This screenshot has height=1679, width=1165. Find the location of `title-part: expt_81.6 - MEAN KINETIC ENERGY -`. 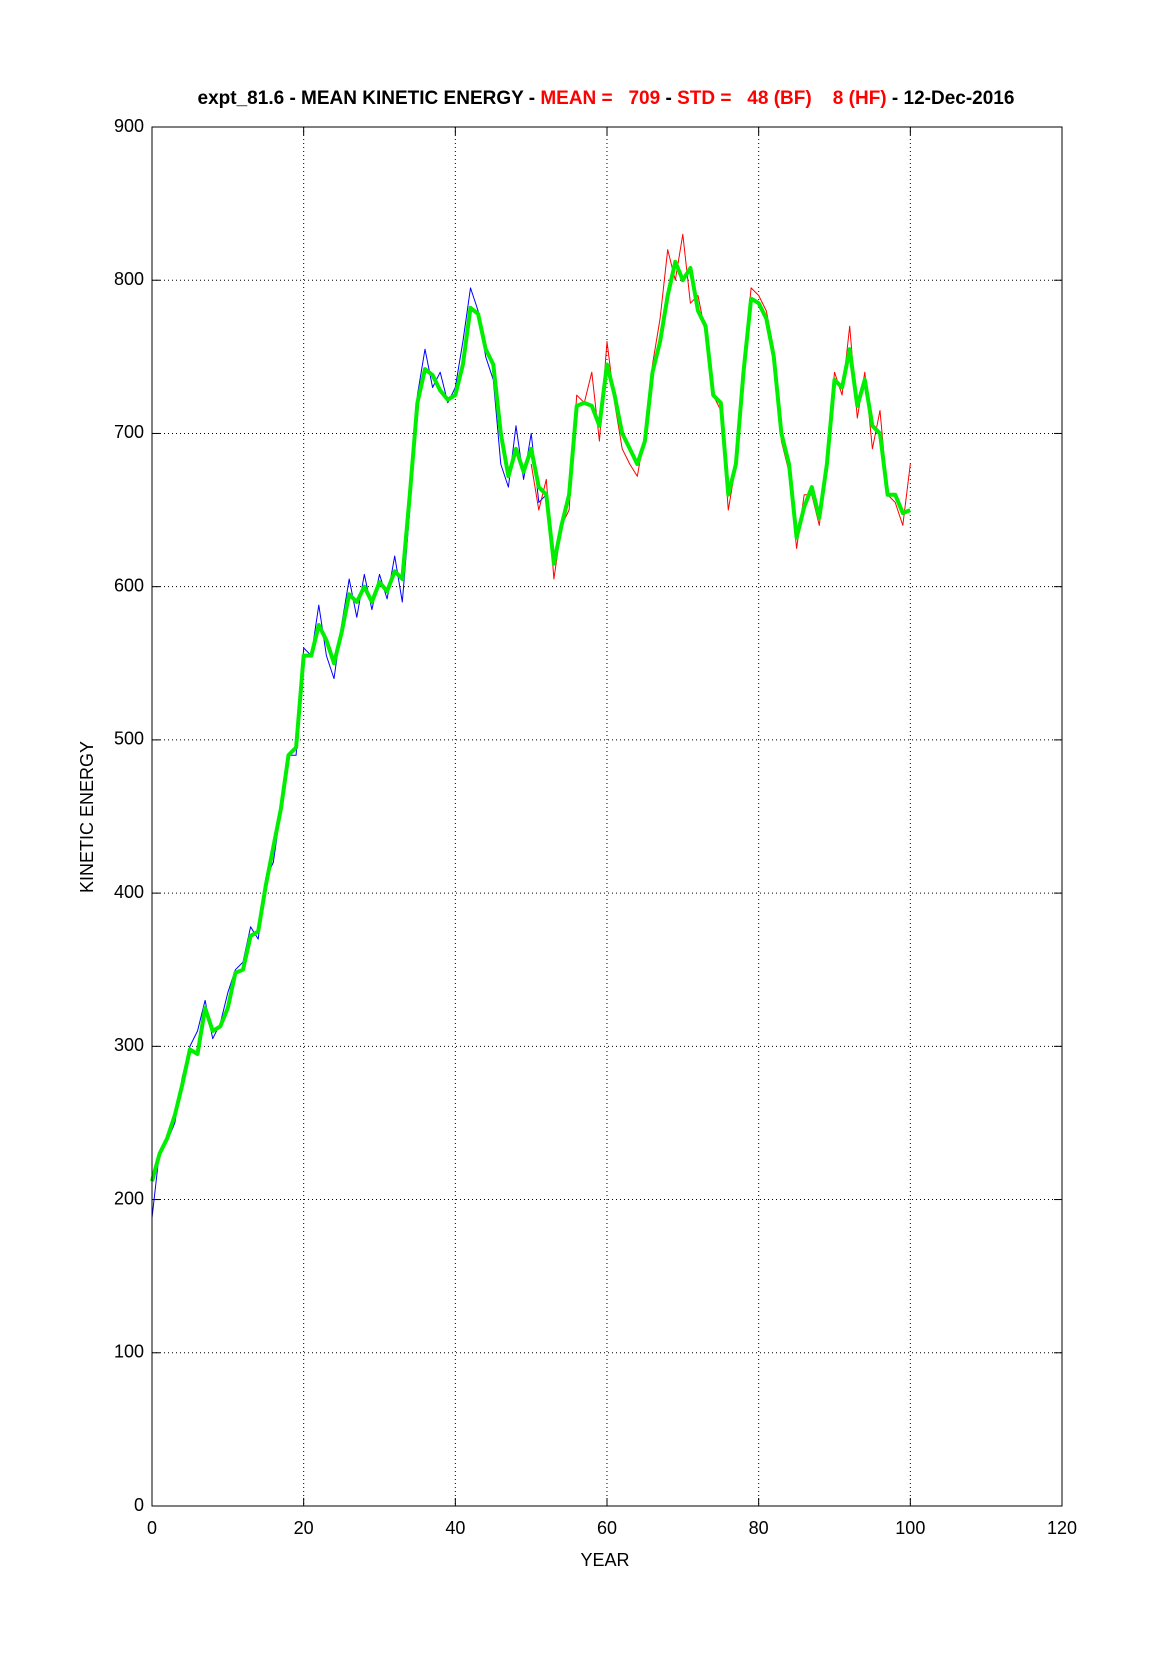

title-part: expt_81.6 - MEAN KINETIC ENERGY - is located at coordinates (369, 98).